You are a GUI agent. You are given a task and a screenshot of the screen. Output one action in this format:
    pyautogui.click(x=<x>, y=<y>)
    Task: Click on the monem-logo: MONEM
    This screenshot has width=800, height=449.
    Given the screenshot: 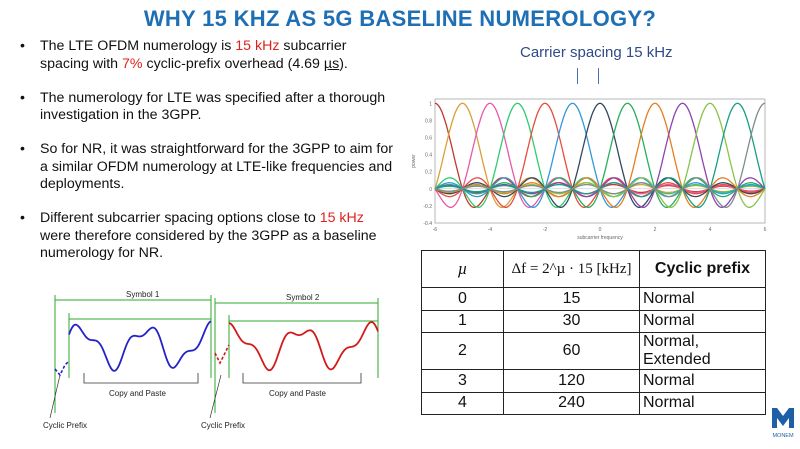 What is the action you would take?
    pyautogui.click(x=783, y=424)
    